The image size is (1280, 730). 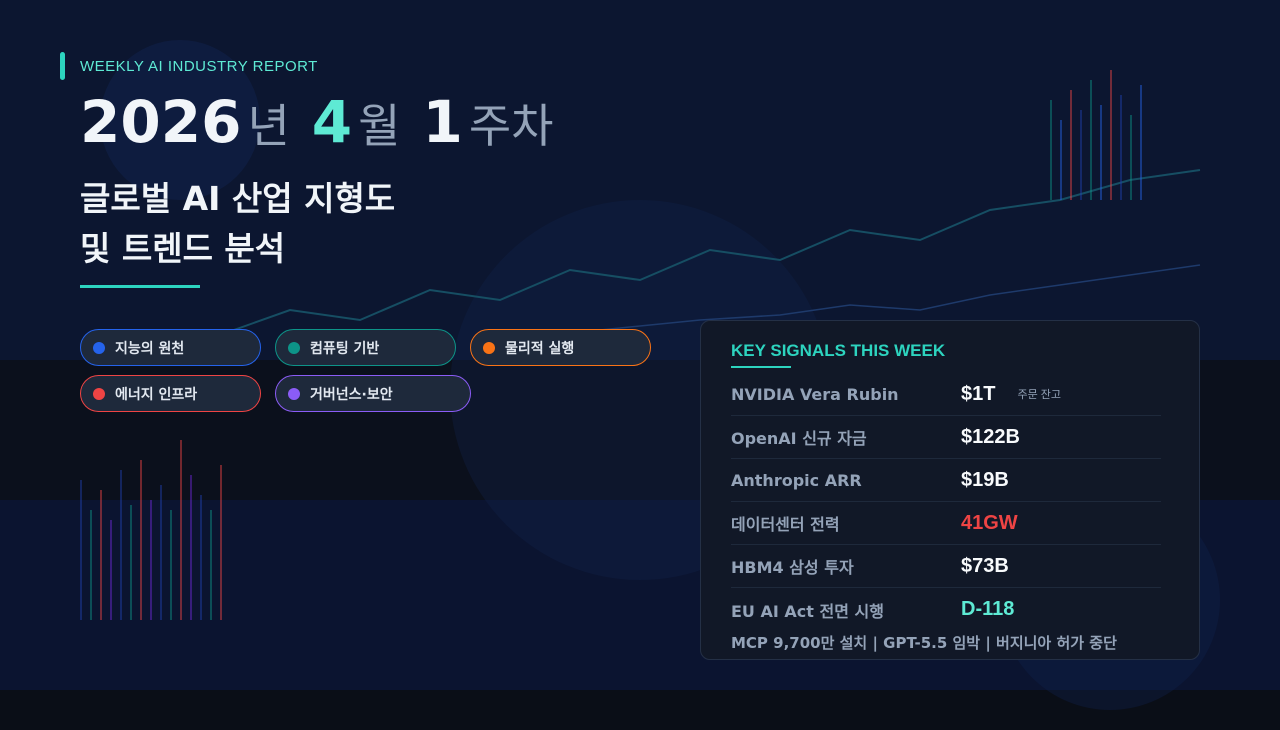 I want to click on month-unit: 월, so click(x=379, y=126).